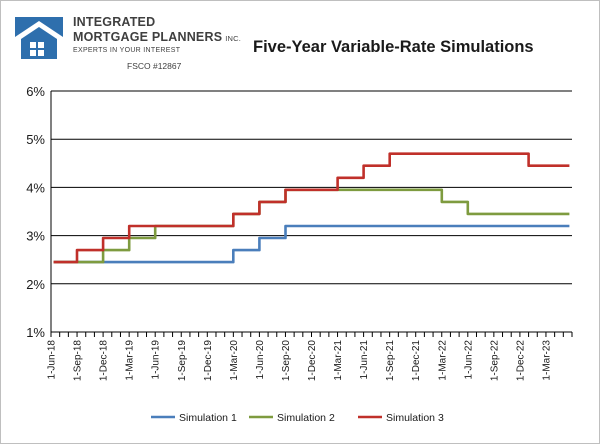 The width and height of the screenshot is (600, 444). What do you see at coordinates (35, 236) in the screenshot?
I see `y-tick-label: 3%` at bounding box center [35, 236].